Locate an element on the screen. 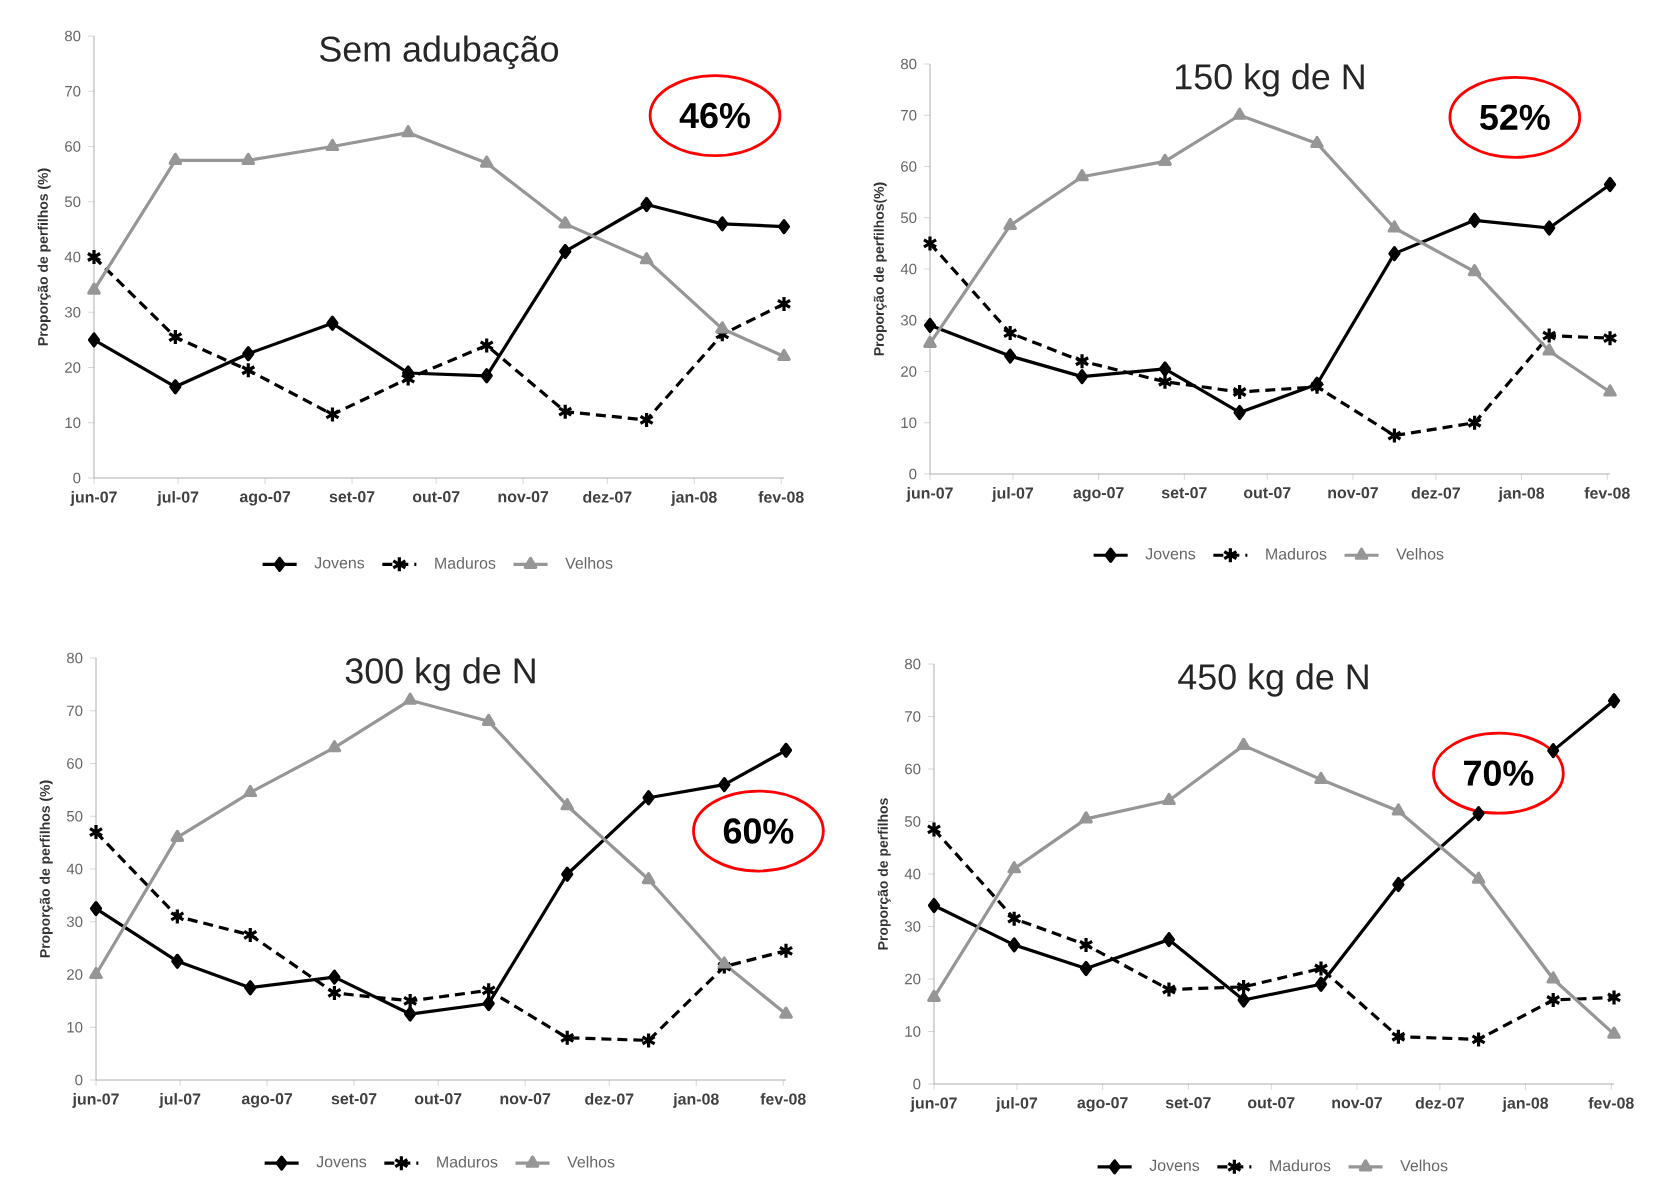  chart-title: Sem adubação is located at coordinates (439, 52).